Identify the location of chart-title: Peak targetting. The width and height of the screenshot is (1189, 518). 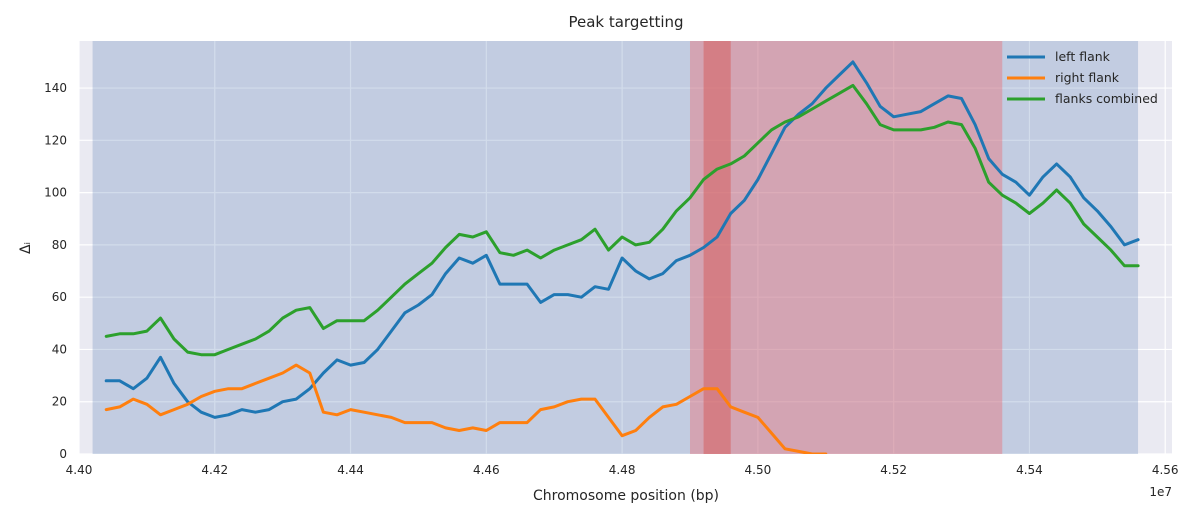
(625, 22).